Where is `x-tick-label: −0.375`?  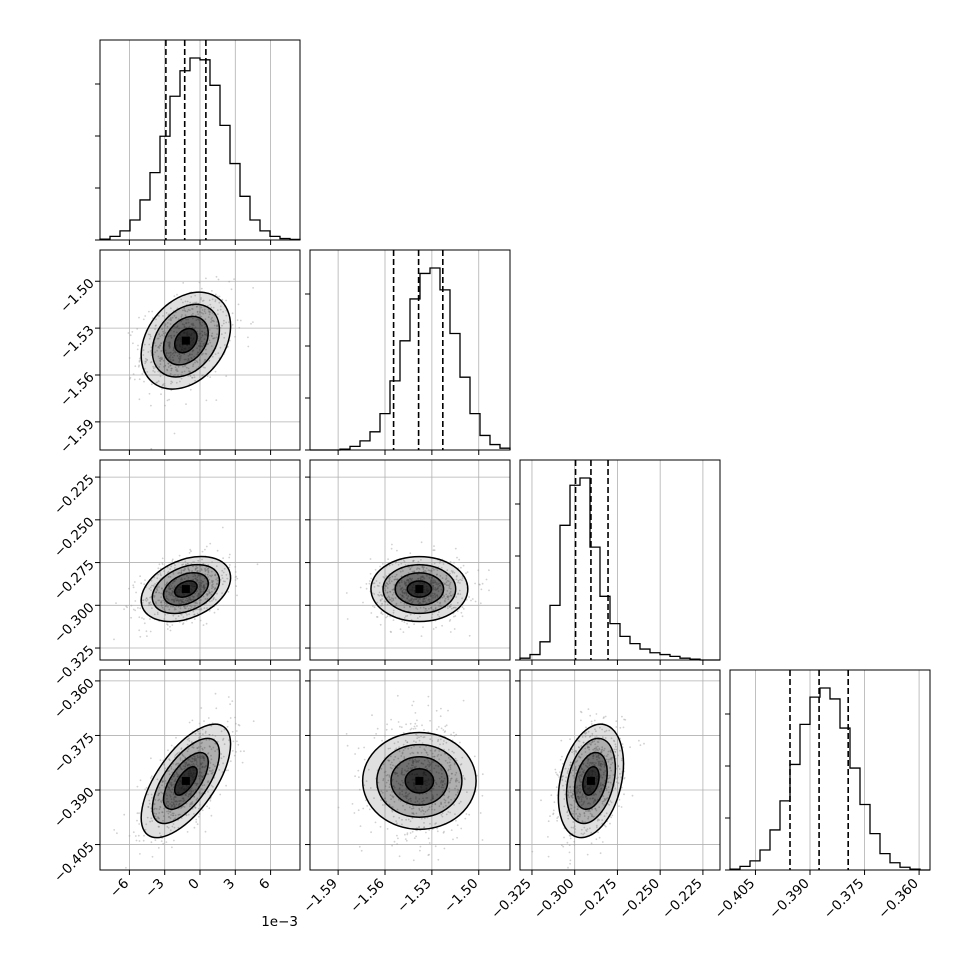 x-tick-label: −0.375 is located at coordinates (844, 899).